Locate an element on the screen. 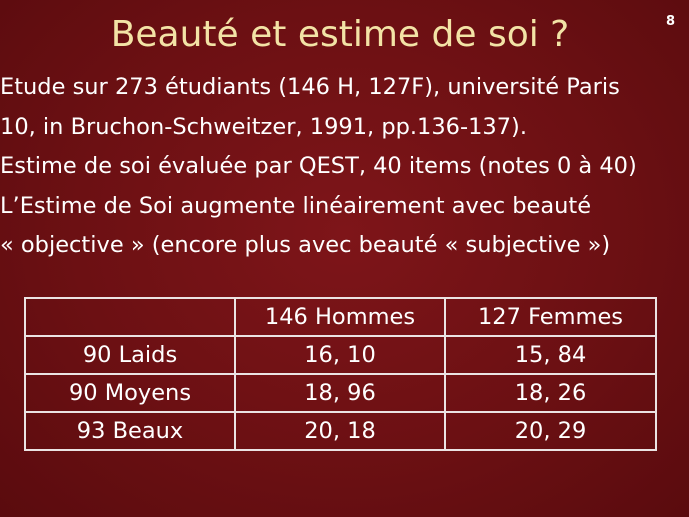  table-cell: 16, 10 is located at coordinates (340, 355).